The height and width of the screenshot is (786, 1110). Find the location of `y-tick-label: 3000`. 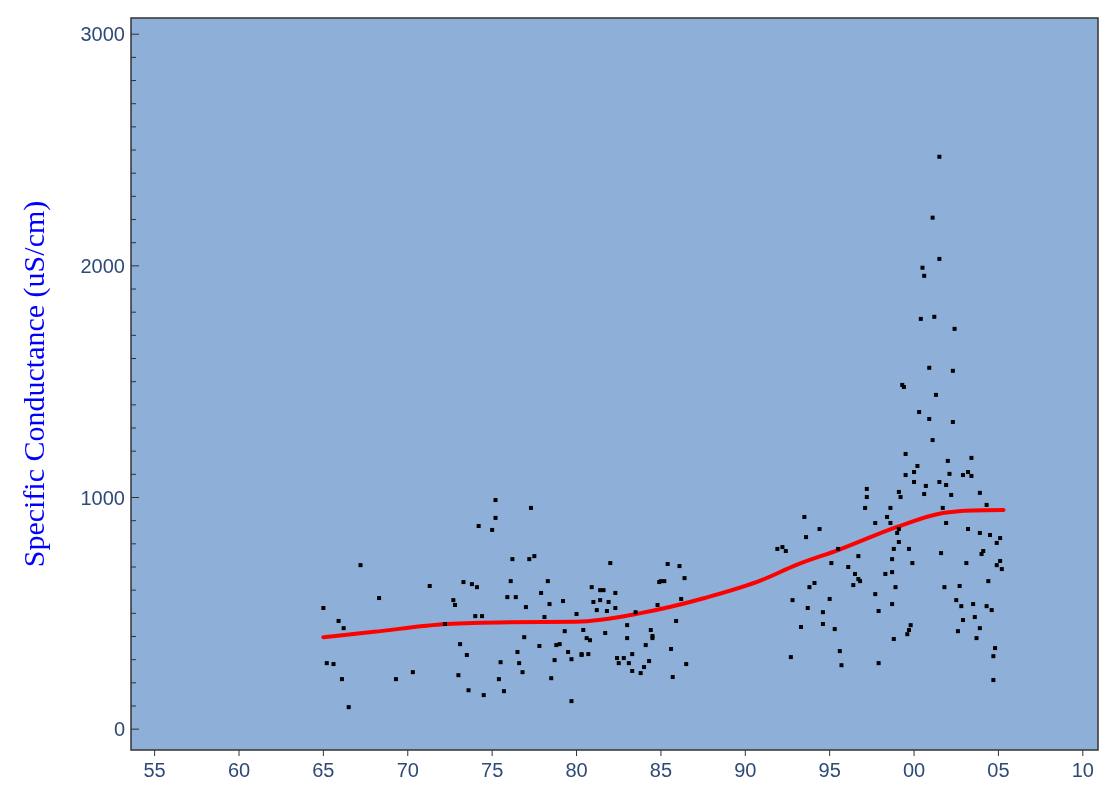

y-tick-label: 3000 is located at coordinates (102, 34).